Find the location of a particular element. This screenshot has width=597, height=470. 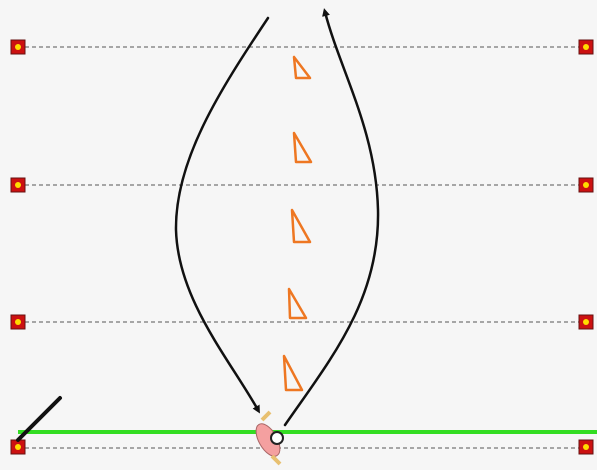

player-head is located at coordinates (277, 438).